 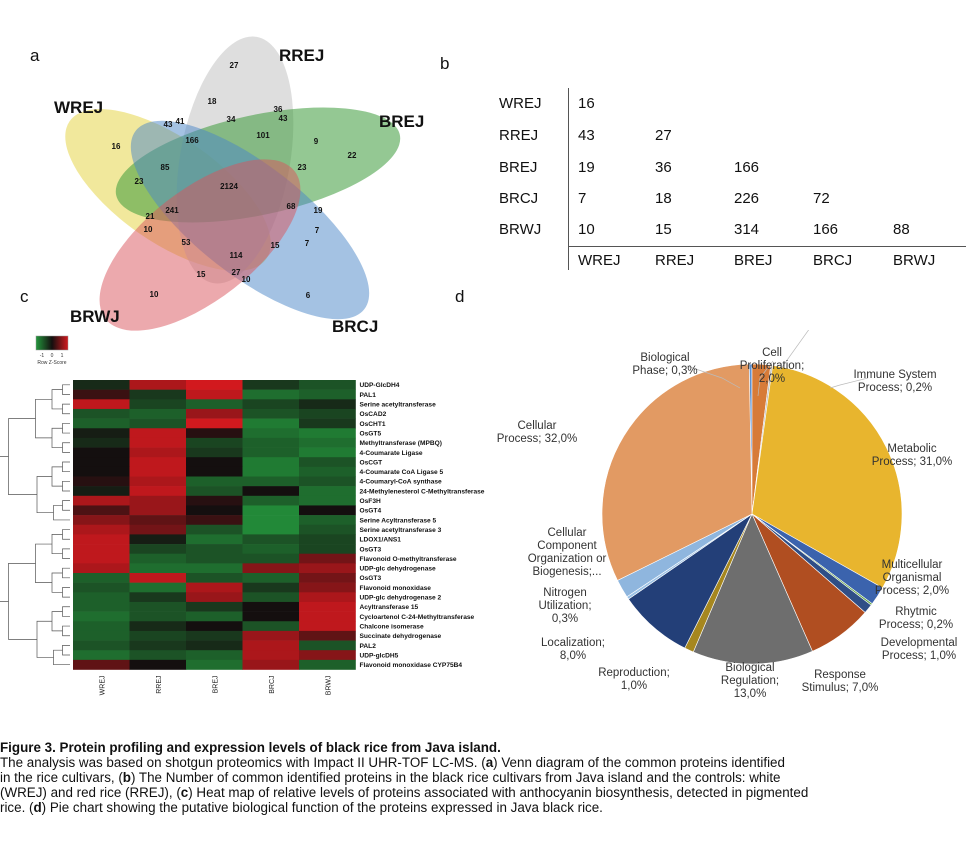 I want to click on panel-letter-a: a, so click(x=35, y=55).